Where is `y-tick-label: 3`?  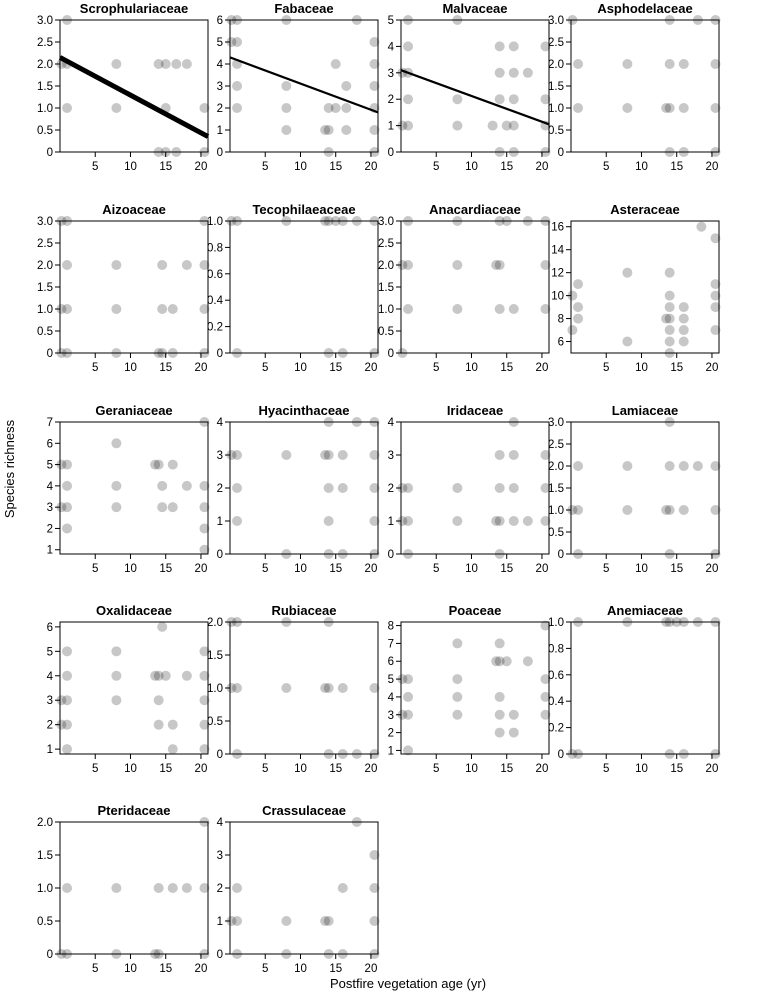 y-tick-label: 3 is located at coordinates (50, 701).